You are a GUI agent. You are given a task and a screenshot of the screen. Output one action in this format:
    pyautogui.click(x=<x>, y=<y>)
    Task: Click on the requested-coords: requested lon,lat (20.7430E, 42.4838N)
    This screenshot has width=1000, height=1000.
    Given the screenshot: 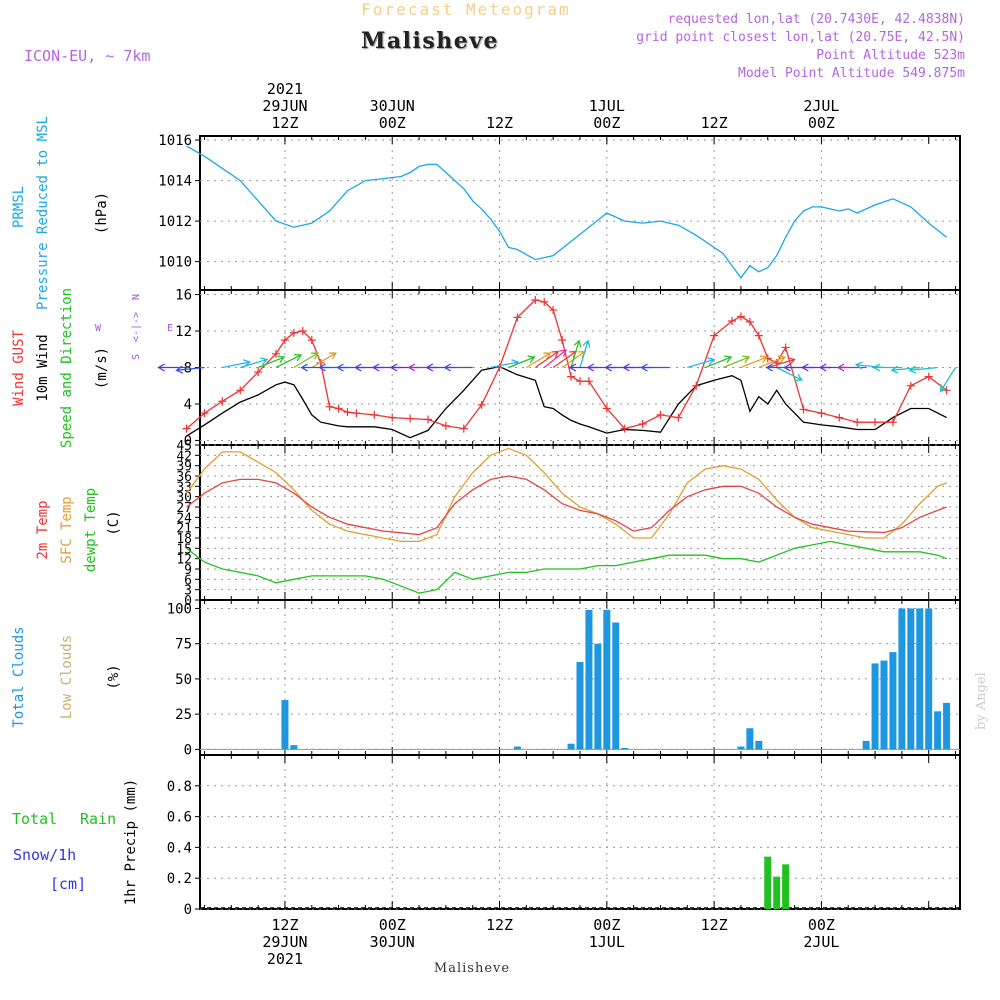 What is the action you would take?
    pyautogui.click(x=816, y=19)
    